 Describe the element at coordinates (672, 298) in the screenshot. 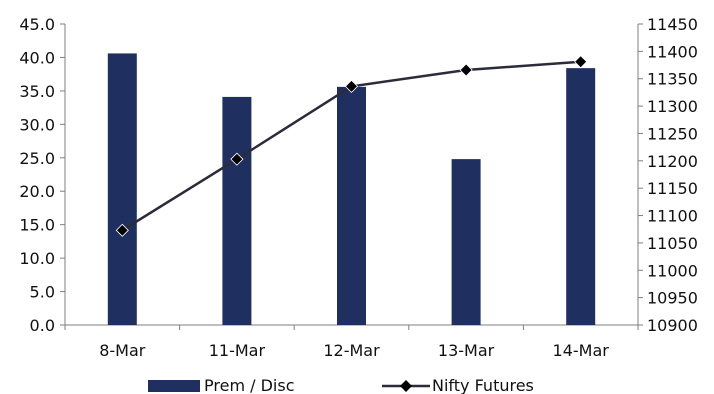

I see `right-tick-label: 10950` at that location.